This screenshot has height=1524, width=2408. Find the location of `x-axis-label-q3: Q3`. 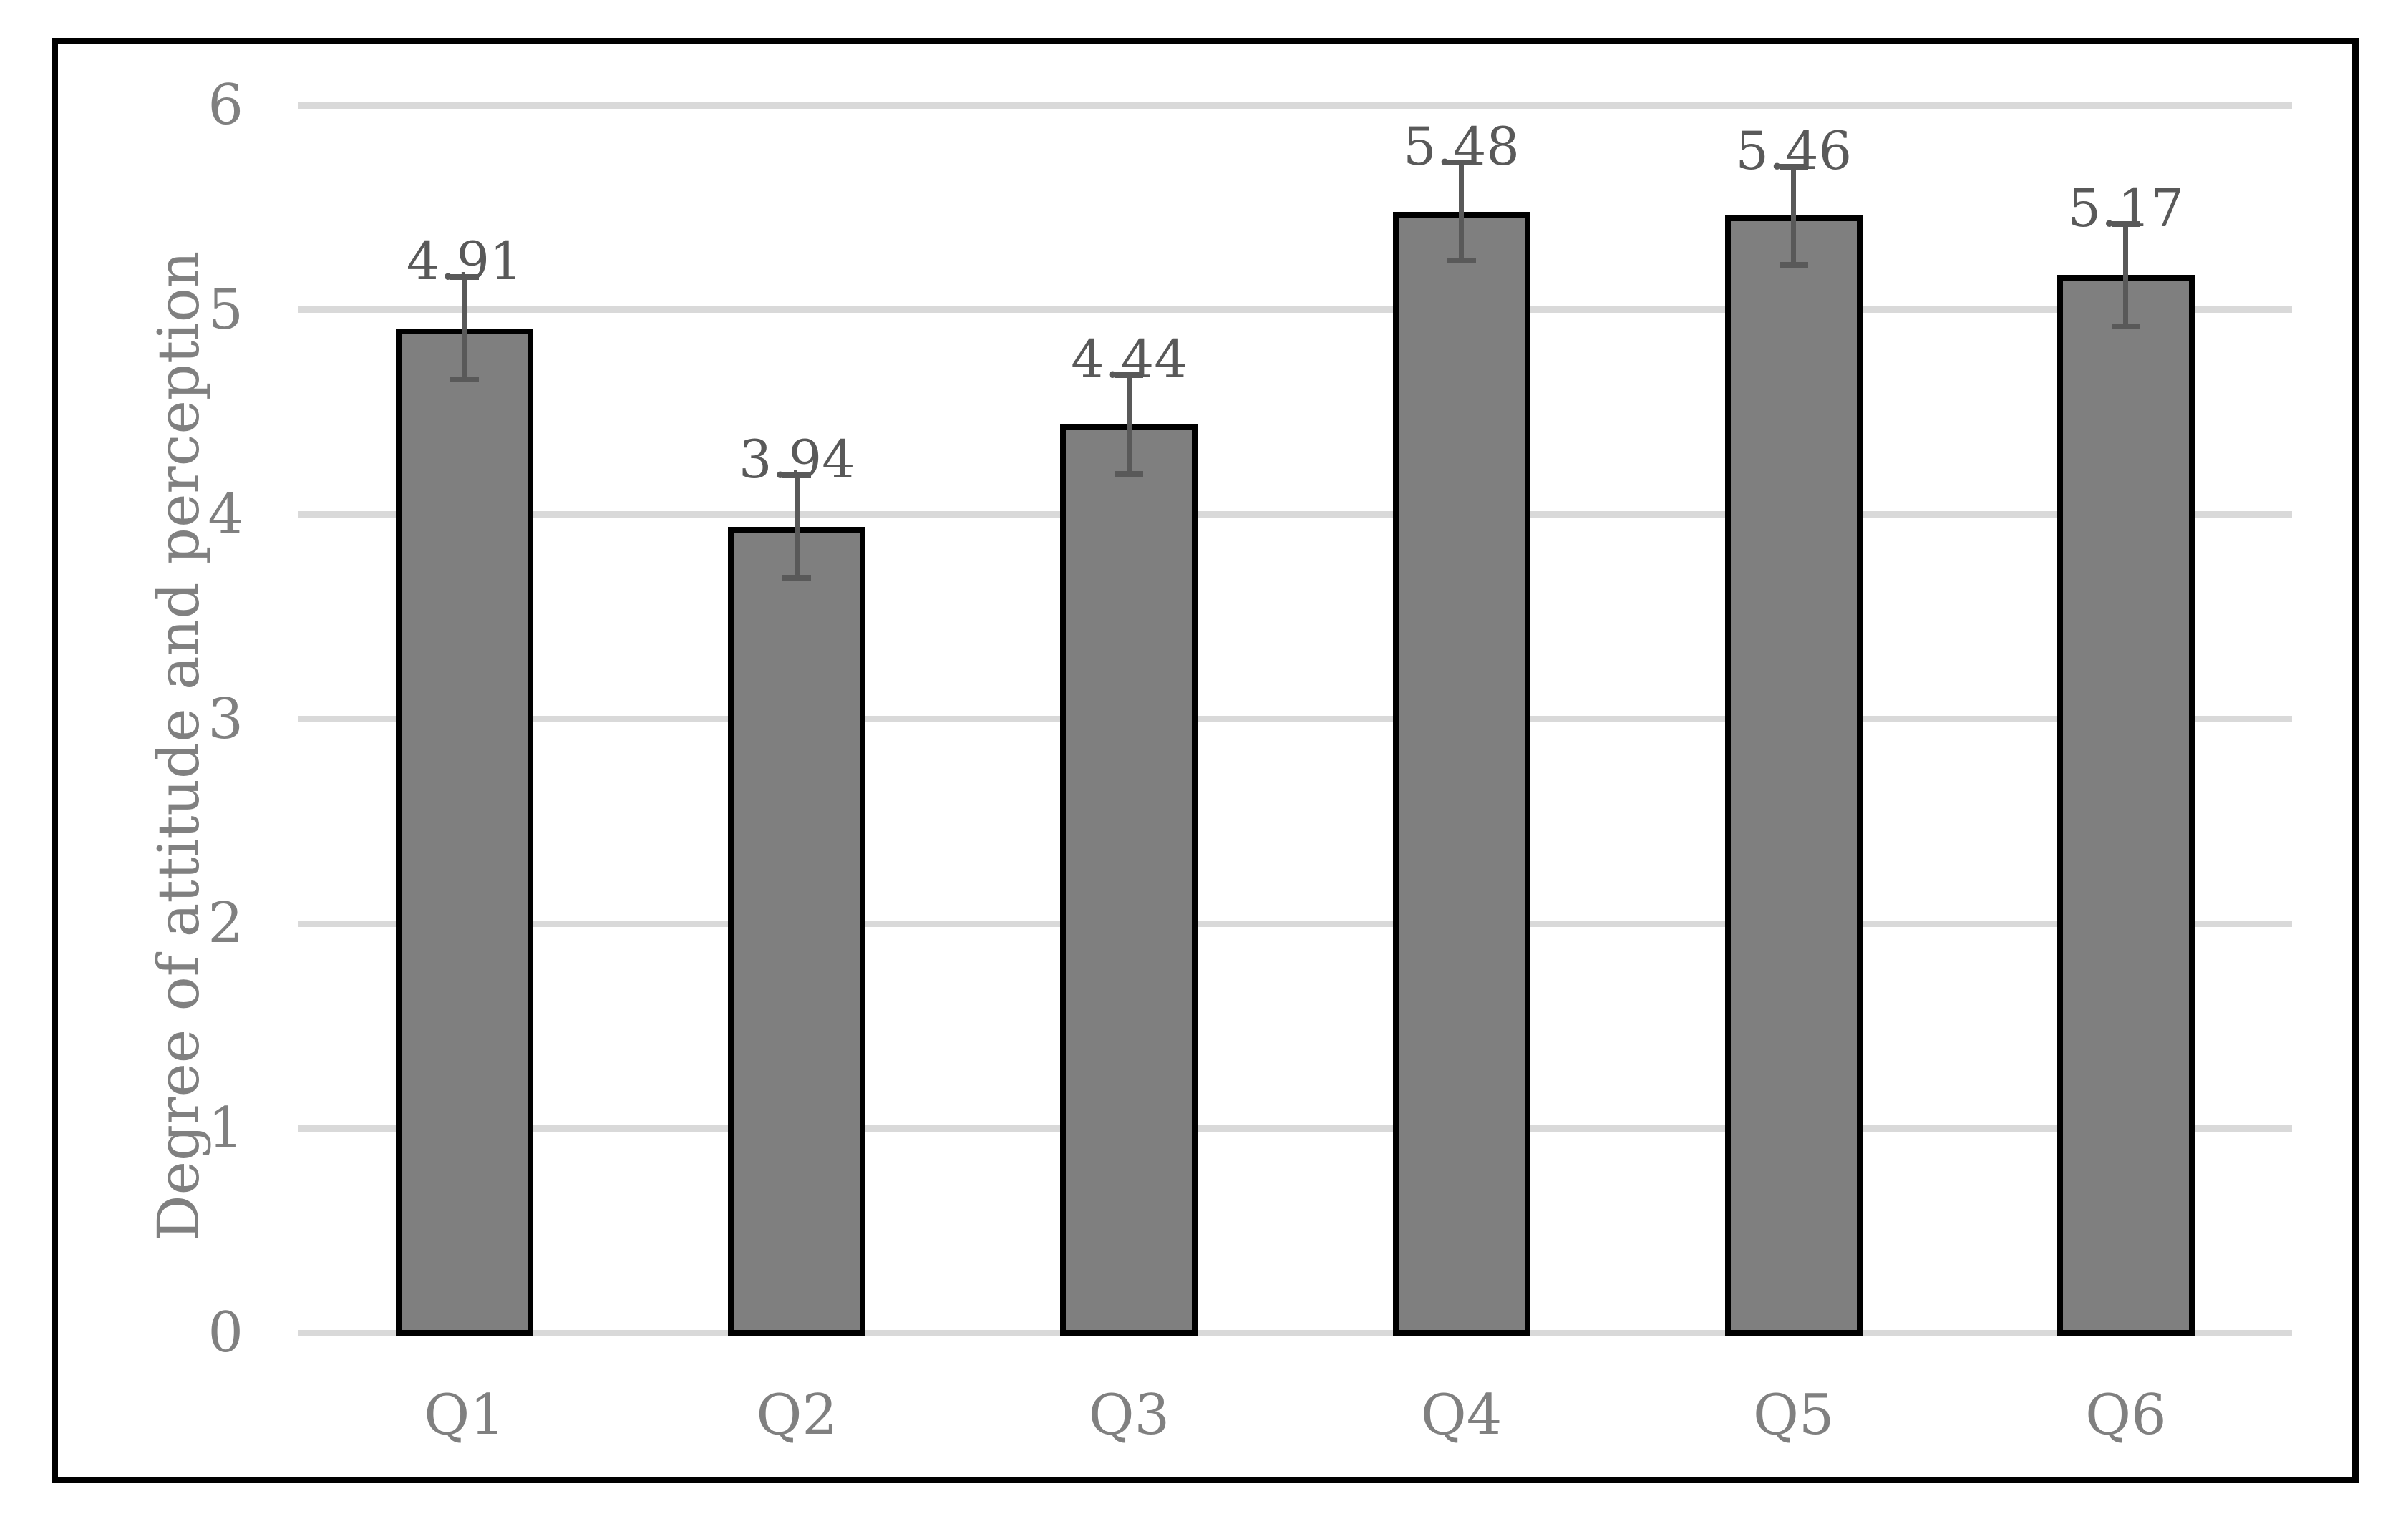

x-axis-label-q3: Q3 is located at coordinates (1129, 1415).